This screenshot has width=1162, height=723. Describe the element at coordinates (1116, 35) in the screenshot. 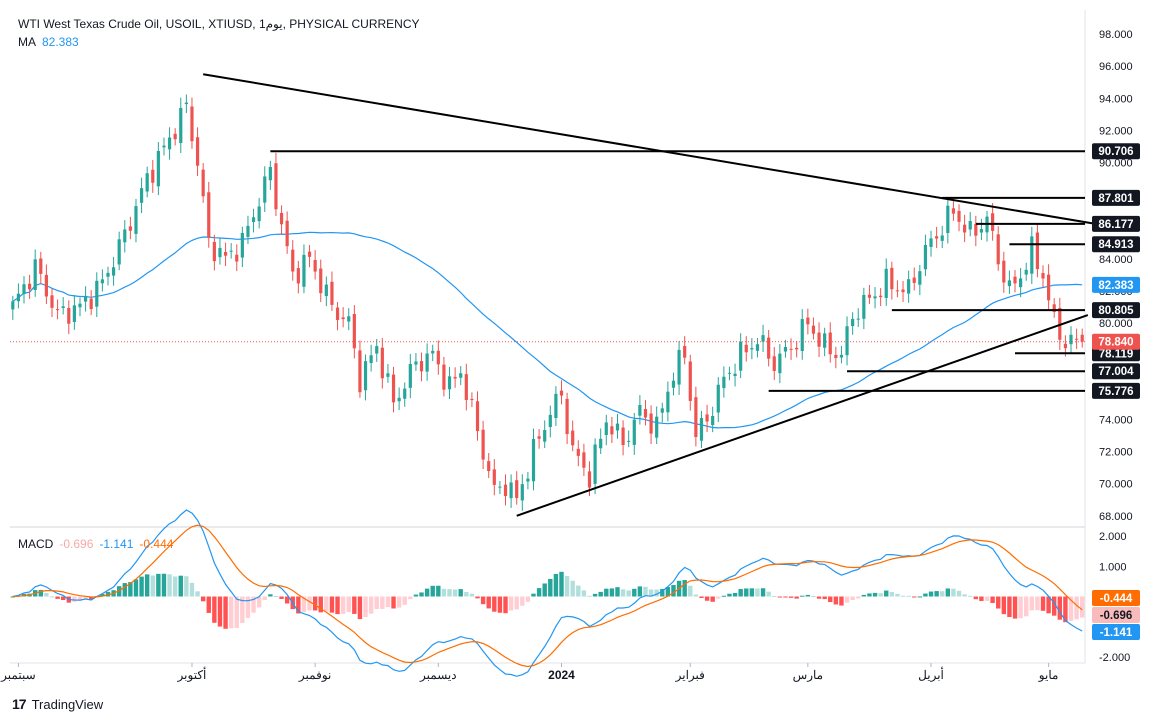

I see `price-tick-label: 98.000` at that location.